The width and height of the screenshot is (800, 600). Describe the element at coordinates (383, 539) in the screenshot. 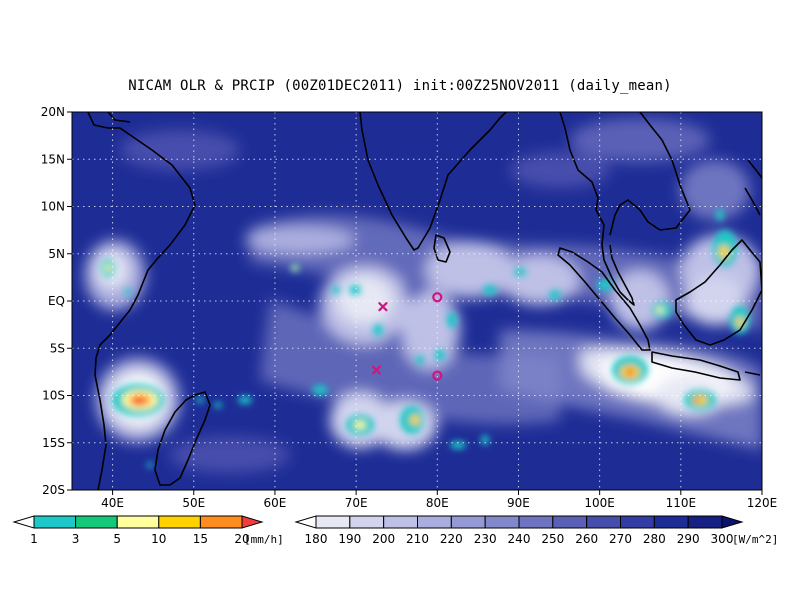

I see `colorbar-label: 200` at that location.